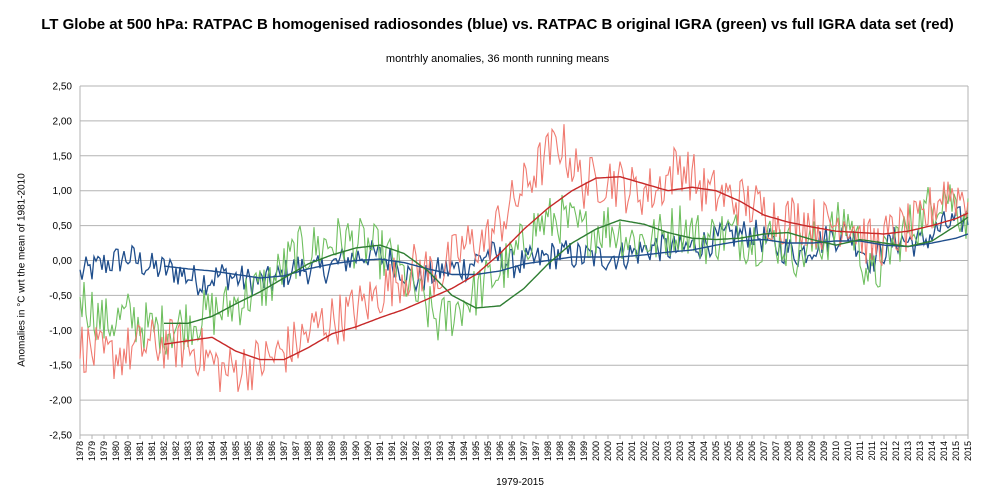  What do you see at coordinates (60, 436) in the screenshot?
I see `y-tick-label: -2,50` at bounding box center [60, 436].